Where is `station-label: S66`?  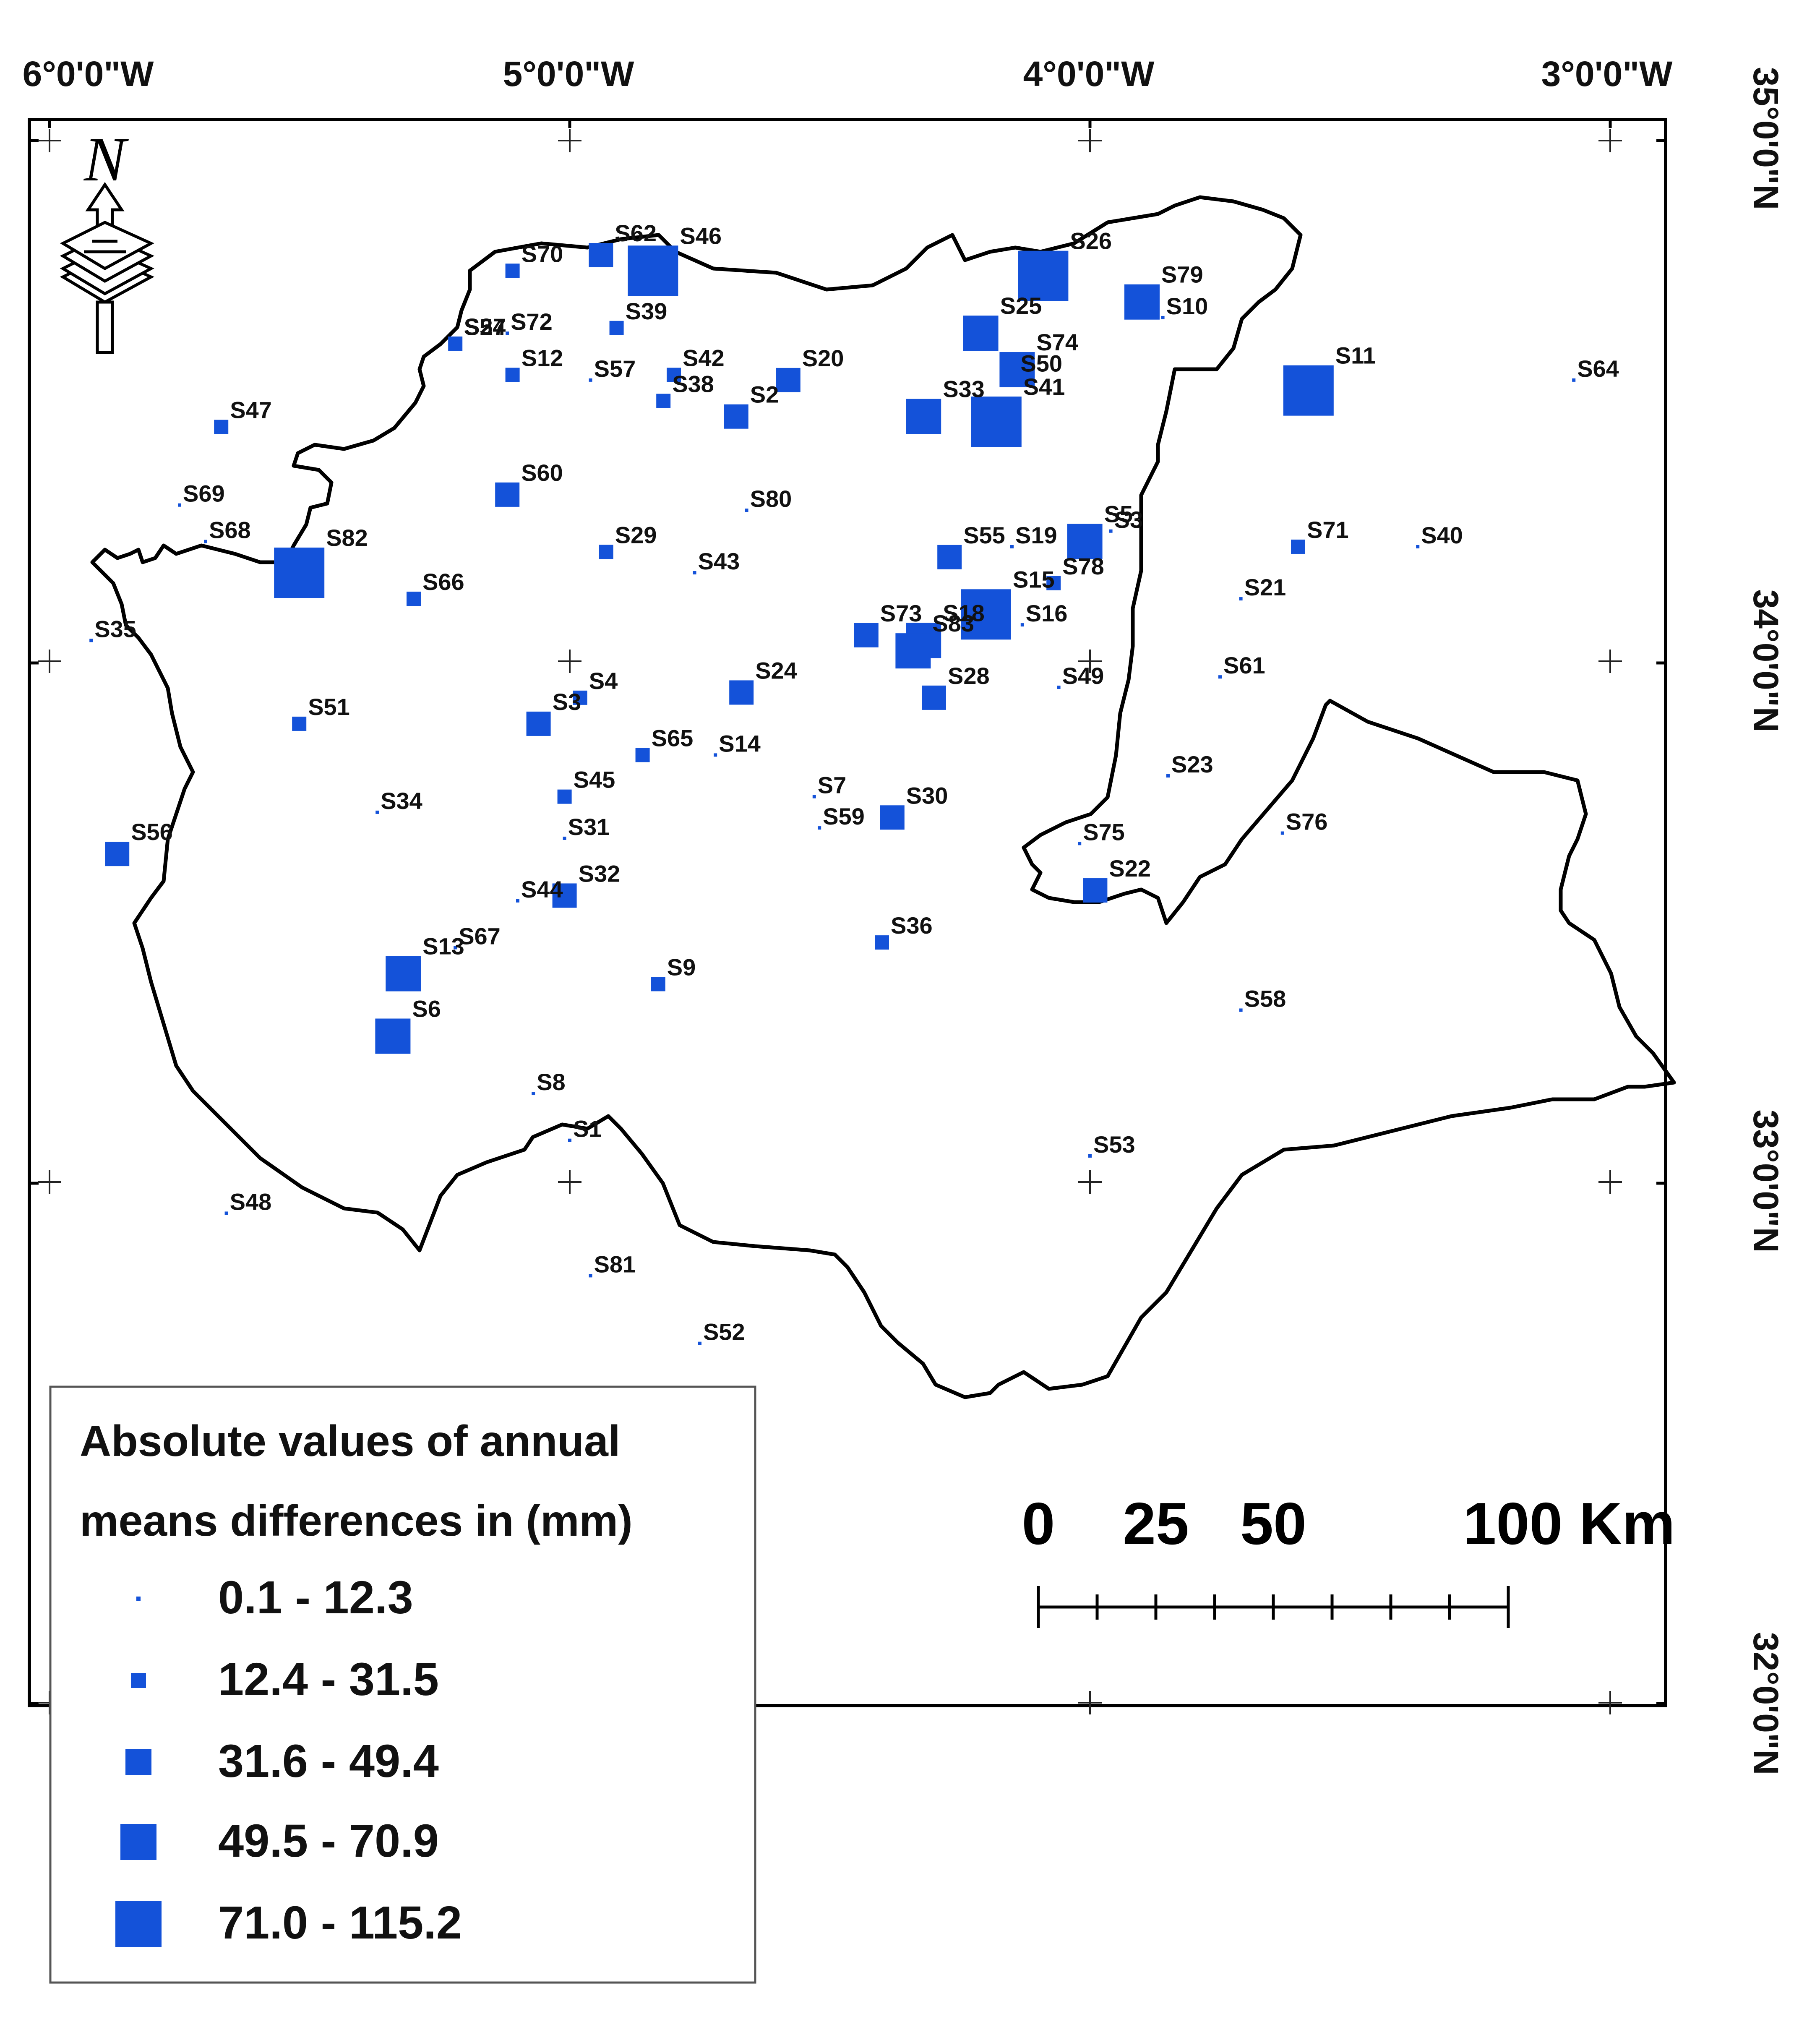 station-label: S66 is located at coordinates (443, 582).